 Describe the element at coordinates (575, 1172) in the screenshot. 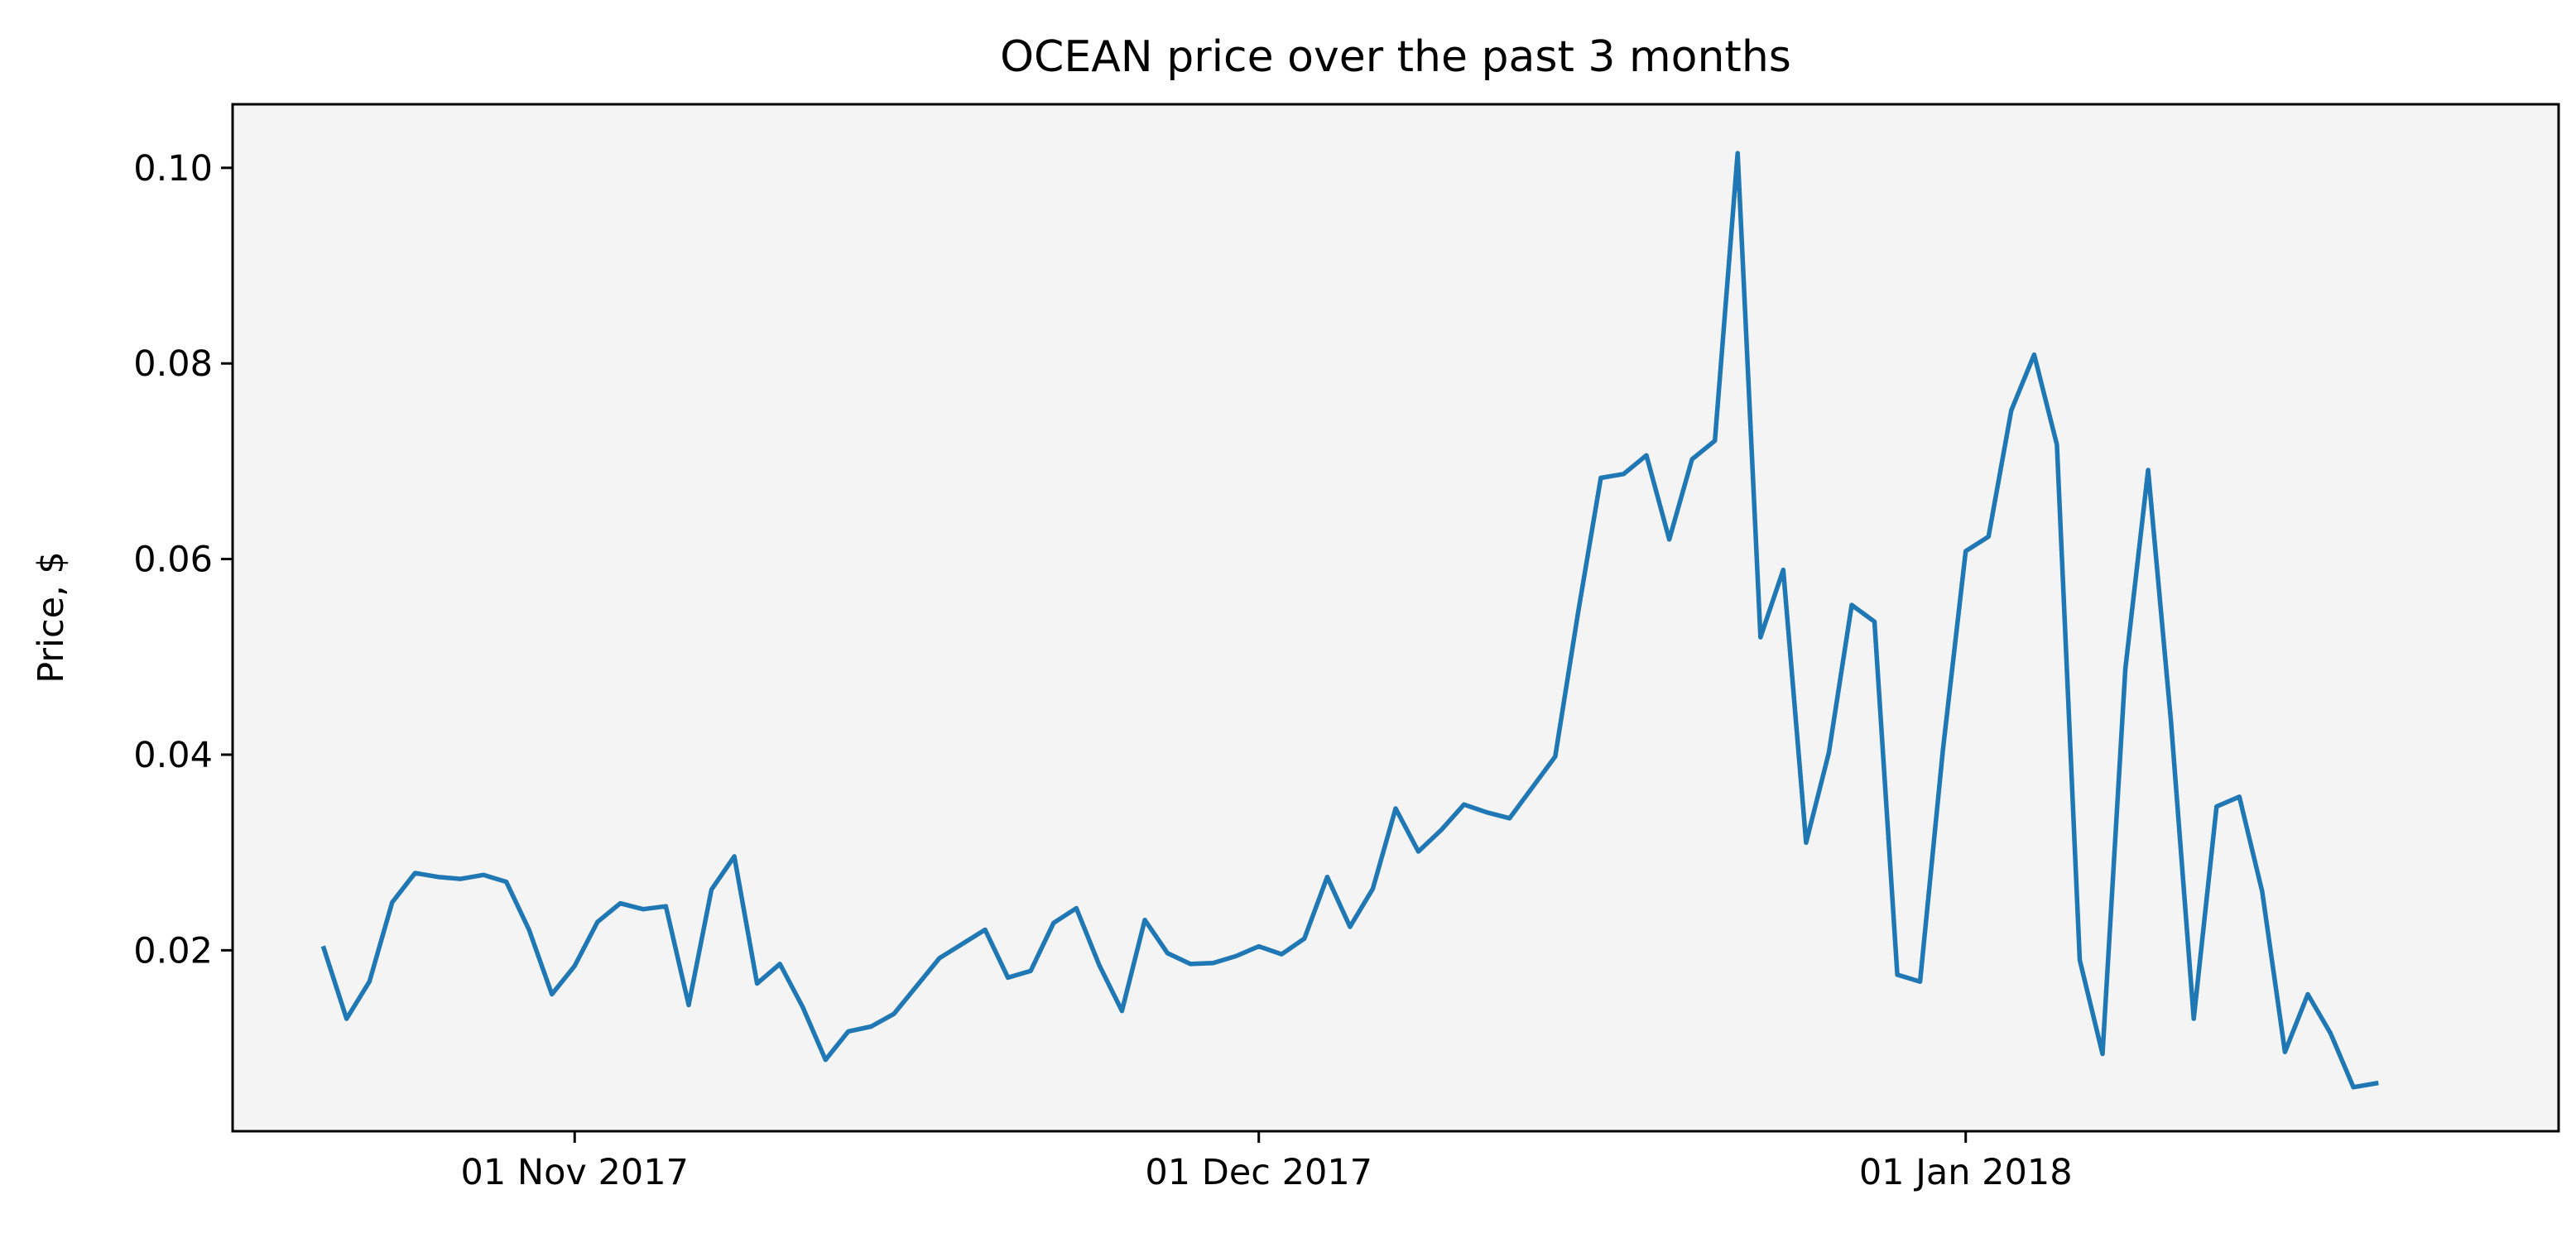

I see `x-tick-label: 01 Nov 2017` at that location.